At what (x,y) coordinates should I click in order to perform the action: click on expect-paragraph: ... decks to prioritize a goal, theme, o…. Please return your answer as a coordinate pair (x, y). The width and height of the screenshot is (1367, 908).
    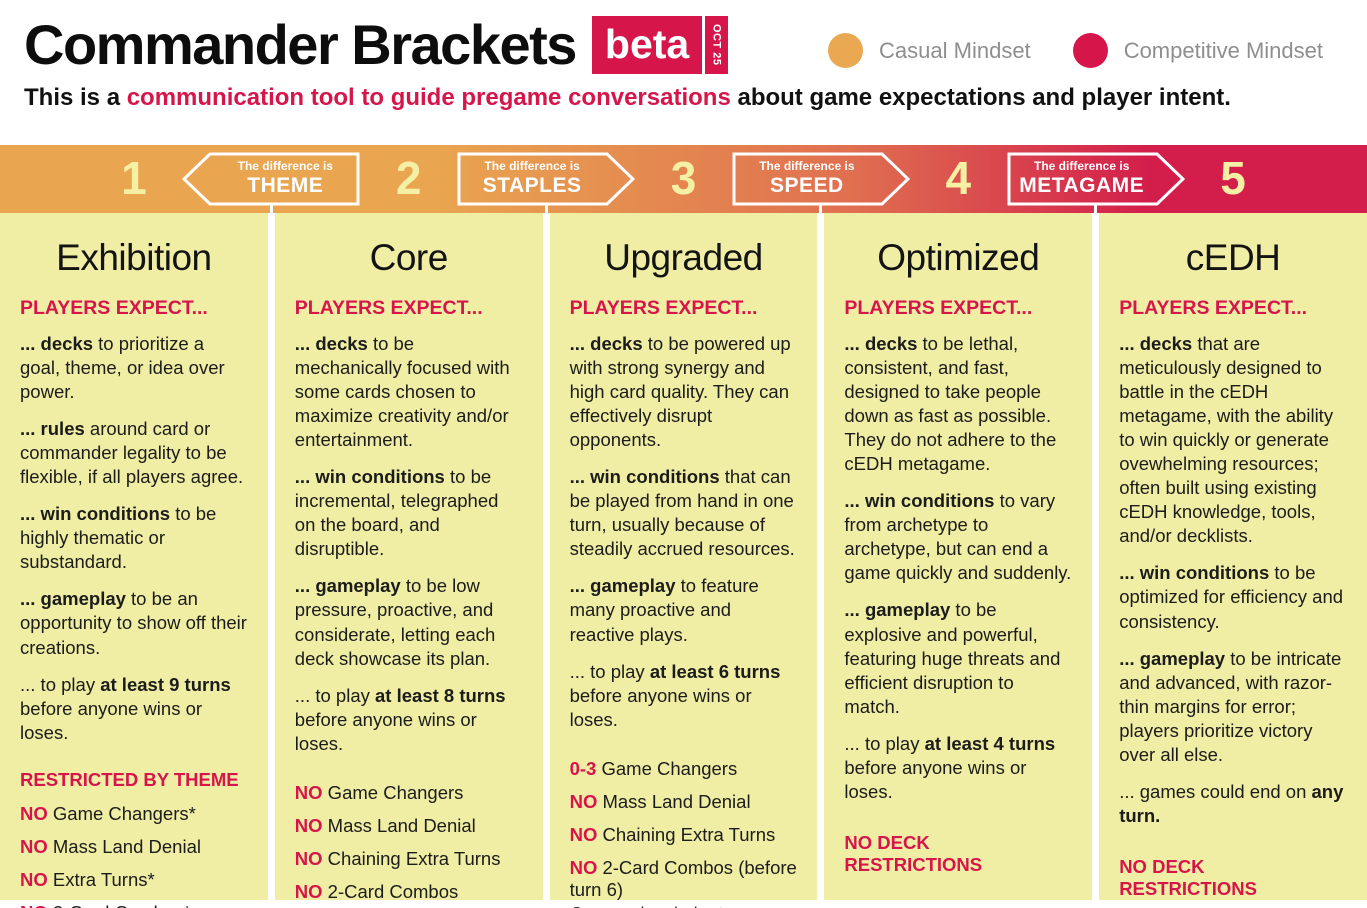
    Looking at the image, I should click on (122, 368).